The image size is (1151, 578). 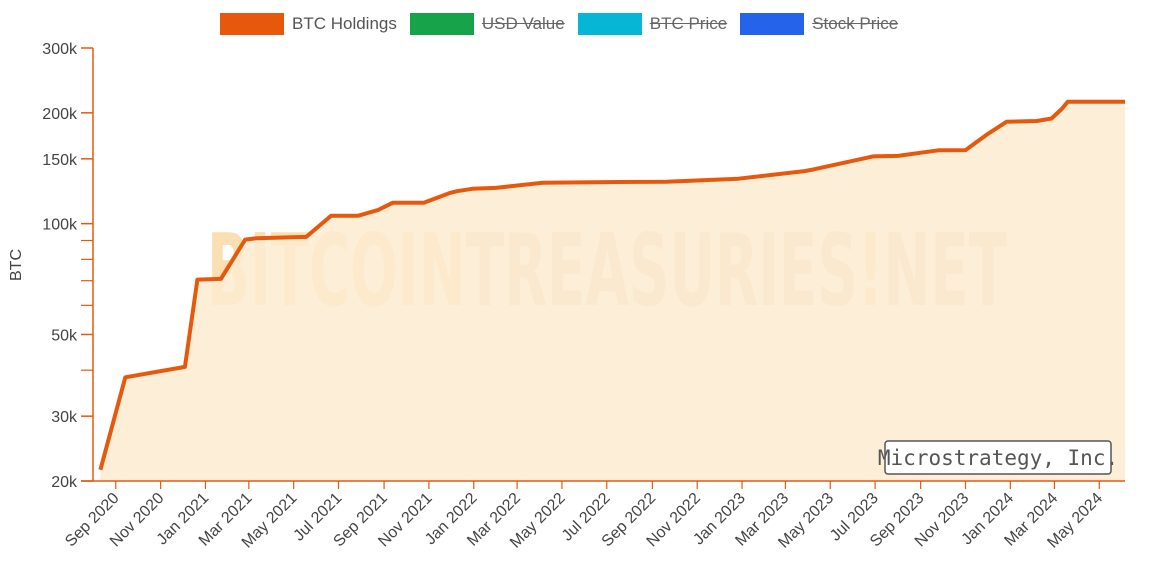 I want to click on y-tick-label: 20k, so click(x=64, y=482).